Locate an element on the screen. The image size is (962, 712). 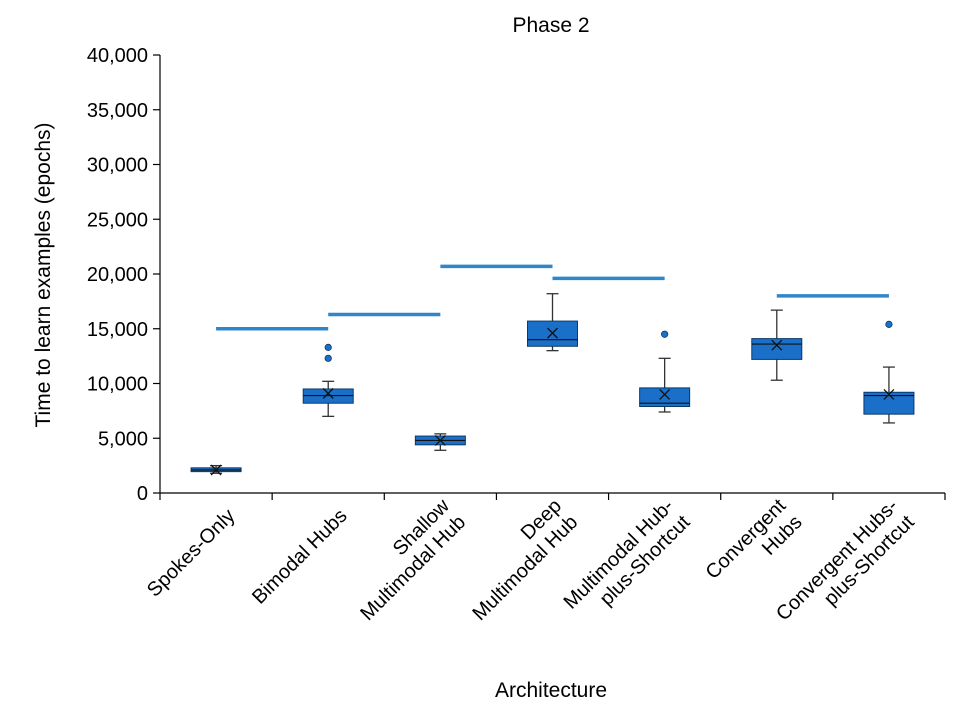
x-axis-label: Architecture is located at coordinates (551, 690).